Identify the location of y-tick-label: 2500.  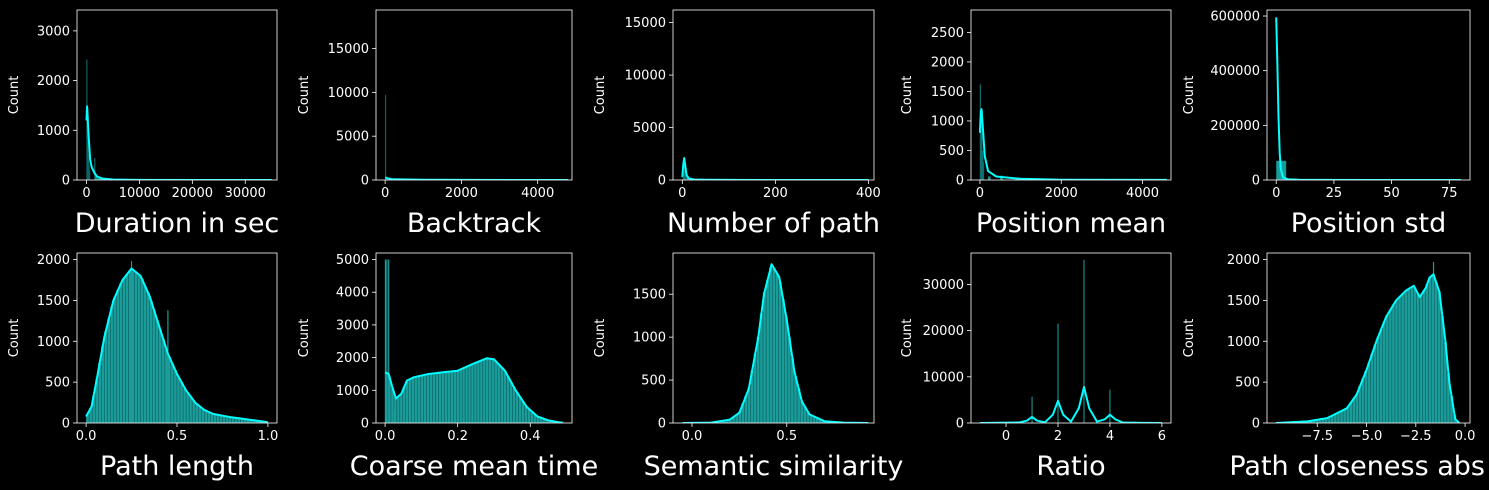
(947, 33).